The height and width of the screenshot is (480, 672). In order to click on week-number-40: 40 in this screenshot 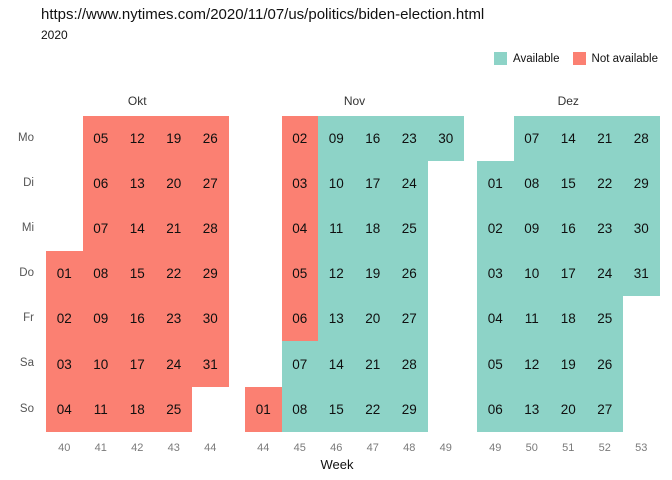, I will do `click(64, 447)`.